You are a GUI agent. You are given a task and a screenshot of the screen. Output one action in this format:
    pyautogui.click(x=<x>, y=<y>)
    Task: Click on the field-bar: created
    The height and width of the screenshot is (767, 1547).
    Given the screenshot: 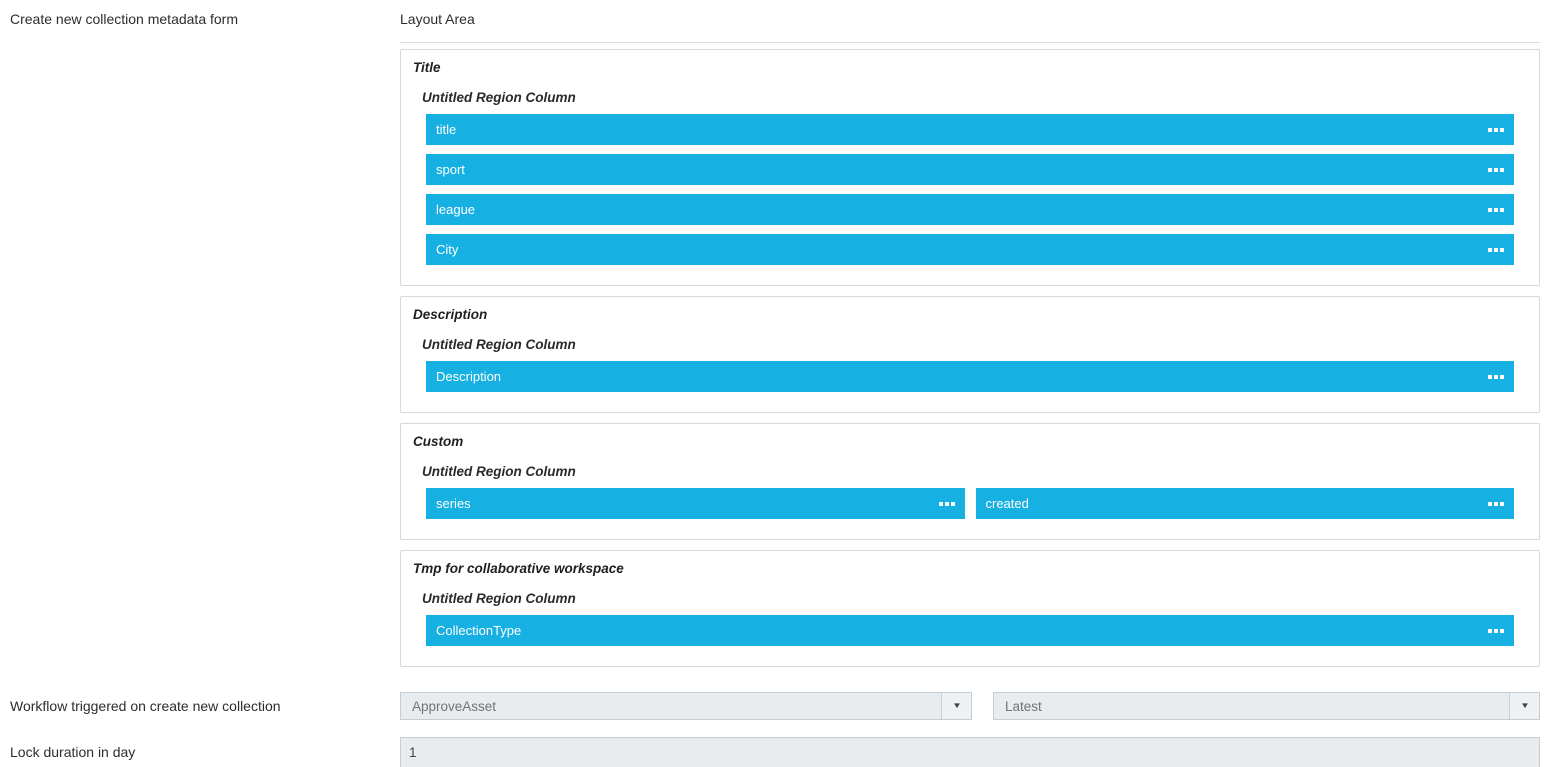 What is the action you would take?
    pyautogui.click(x=1244, y=503)
    